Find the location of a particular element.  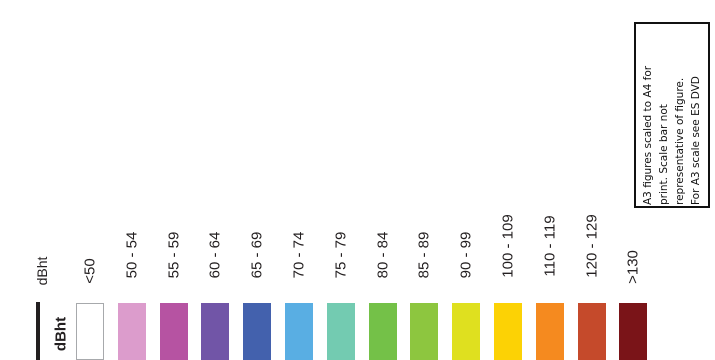

legend-class-label: 70 - 74 is located at coordinates (299, 254).